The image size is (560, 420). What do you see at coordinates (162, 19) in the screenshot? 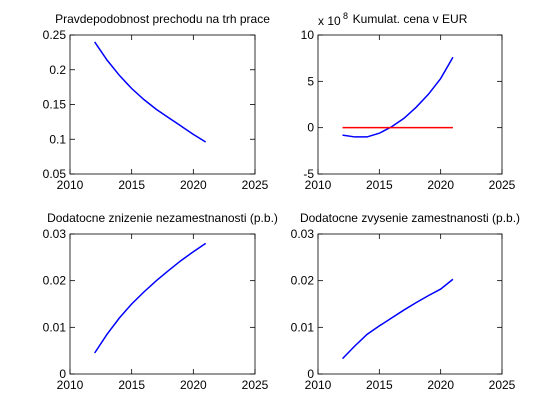
I see `axes-title: Pravdepodobnost prechodu na trh prace` at bounding box center [162, 19].